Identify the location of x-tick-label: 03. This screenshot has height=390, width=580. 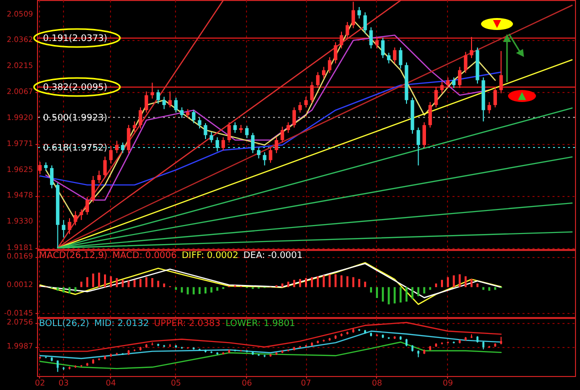
(63, 383).